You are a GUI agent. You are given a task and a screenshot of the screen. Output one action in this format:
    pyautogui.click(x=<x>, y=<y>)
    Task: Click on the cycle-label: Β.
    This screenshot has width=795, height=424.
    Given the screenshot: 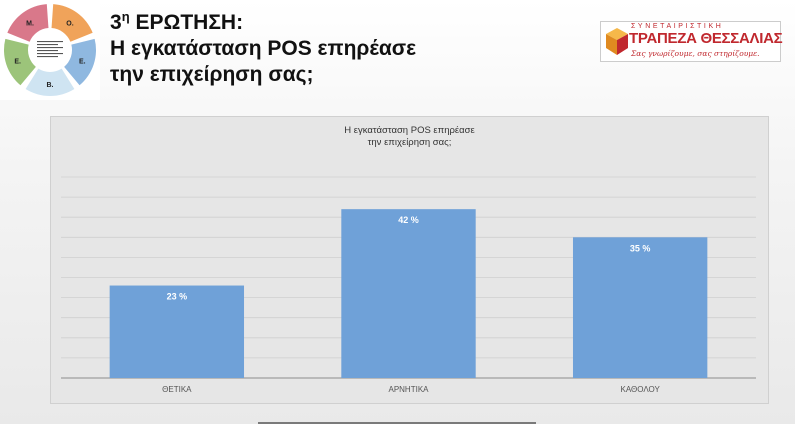 What is the action you would take?
    pyautogui.click(x=50, y=85)
    